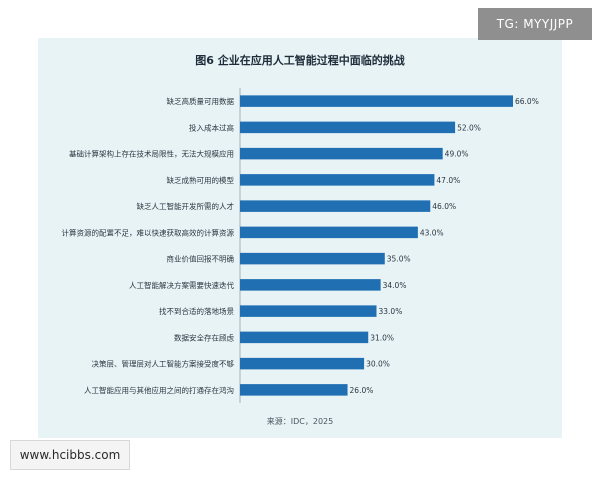  What do you see at coordinates (186, 206) in the screenshot?
I see `category-label: 缺乏人工智能开发所需的人才` at bounding box center [186, 206].